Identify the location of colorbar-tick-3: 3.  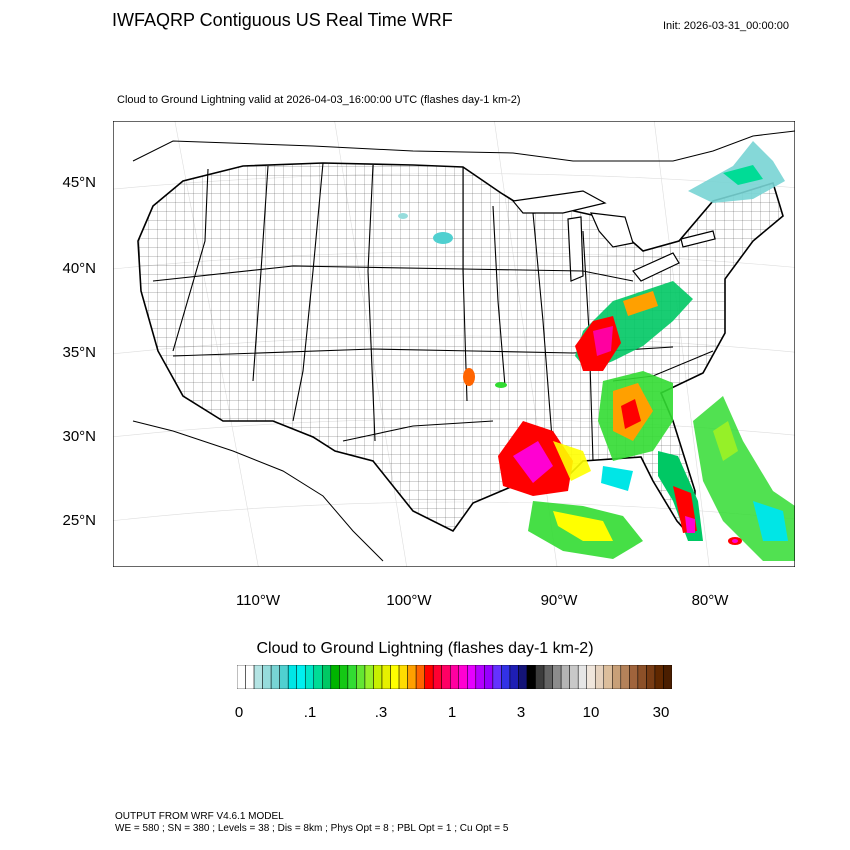
(521, 712).